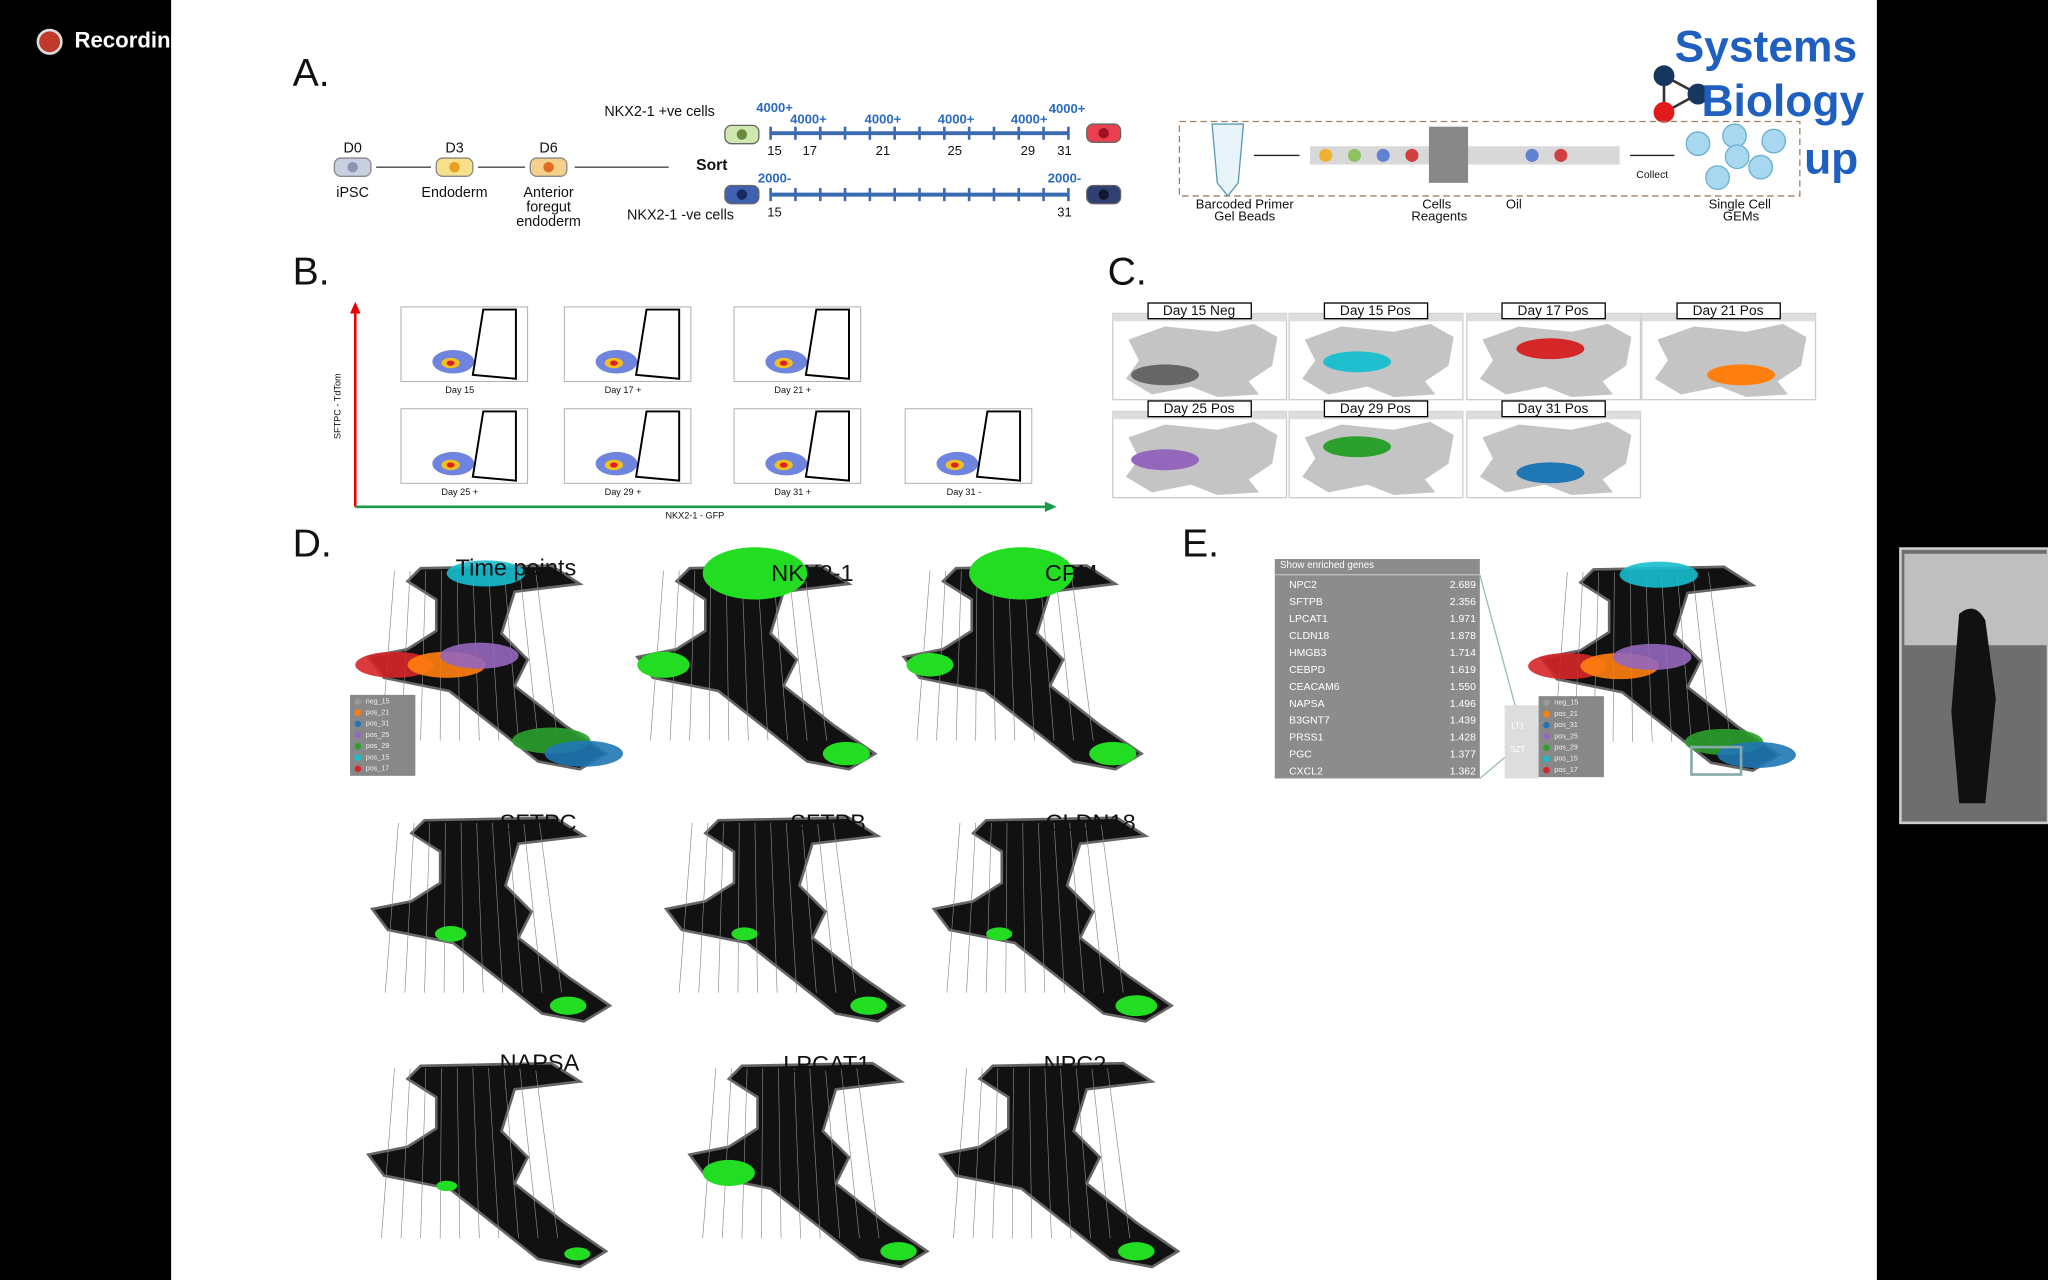  I want to click on zoom-box, so click(1716, 760).